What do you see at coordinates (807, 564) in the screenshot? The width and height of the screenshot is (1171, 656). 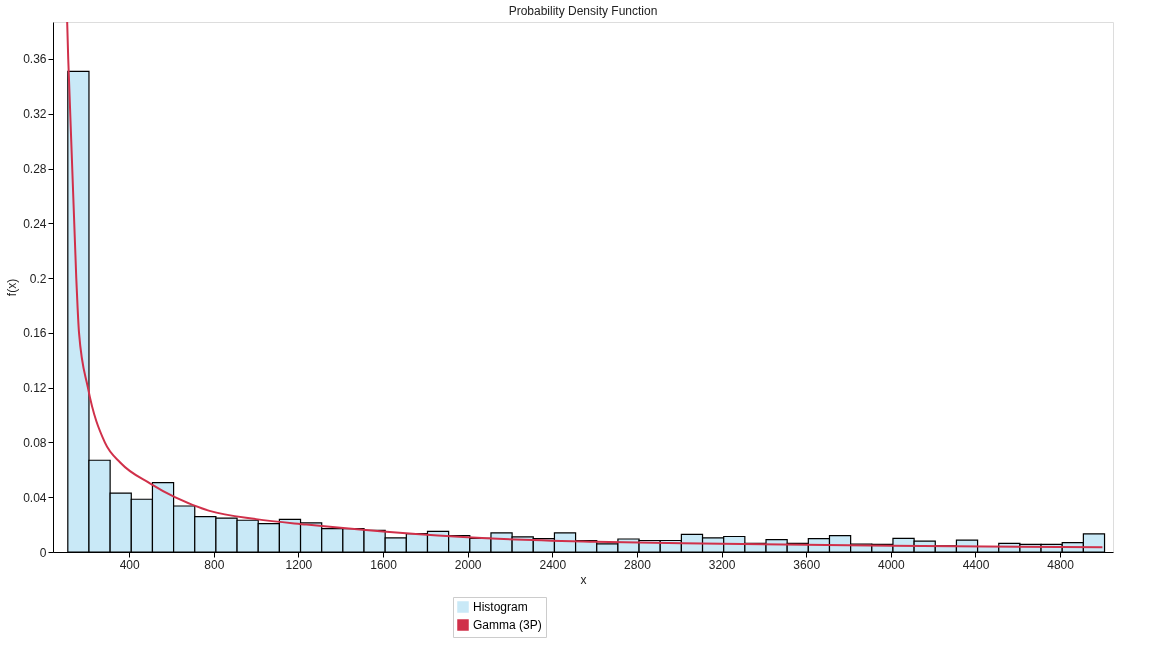 I see `x-tick-label: 3600` at bounding box center [807, 564].